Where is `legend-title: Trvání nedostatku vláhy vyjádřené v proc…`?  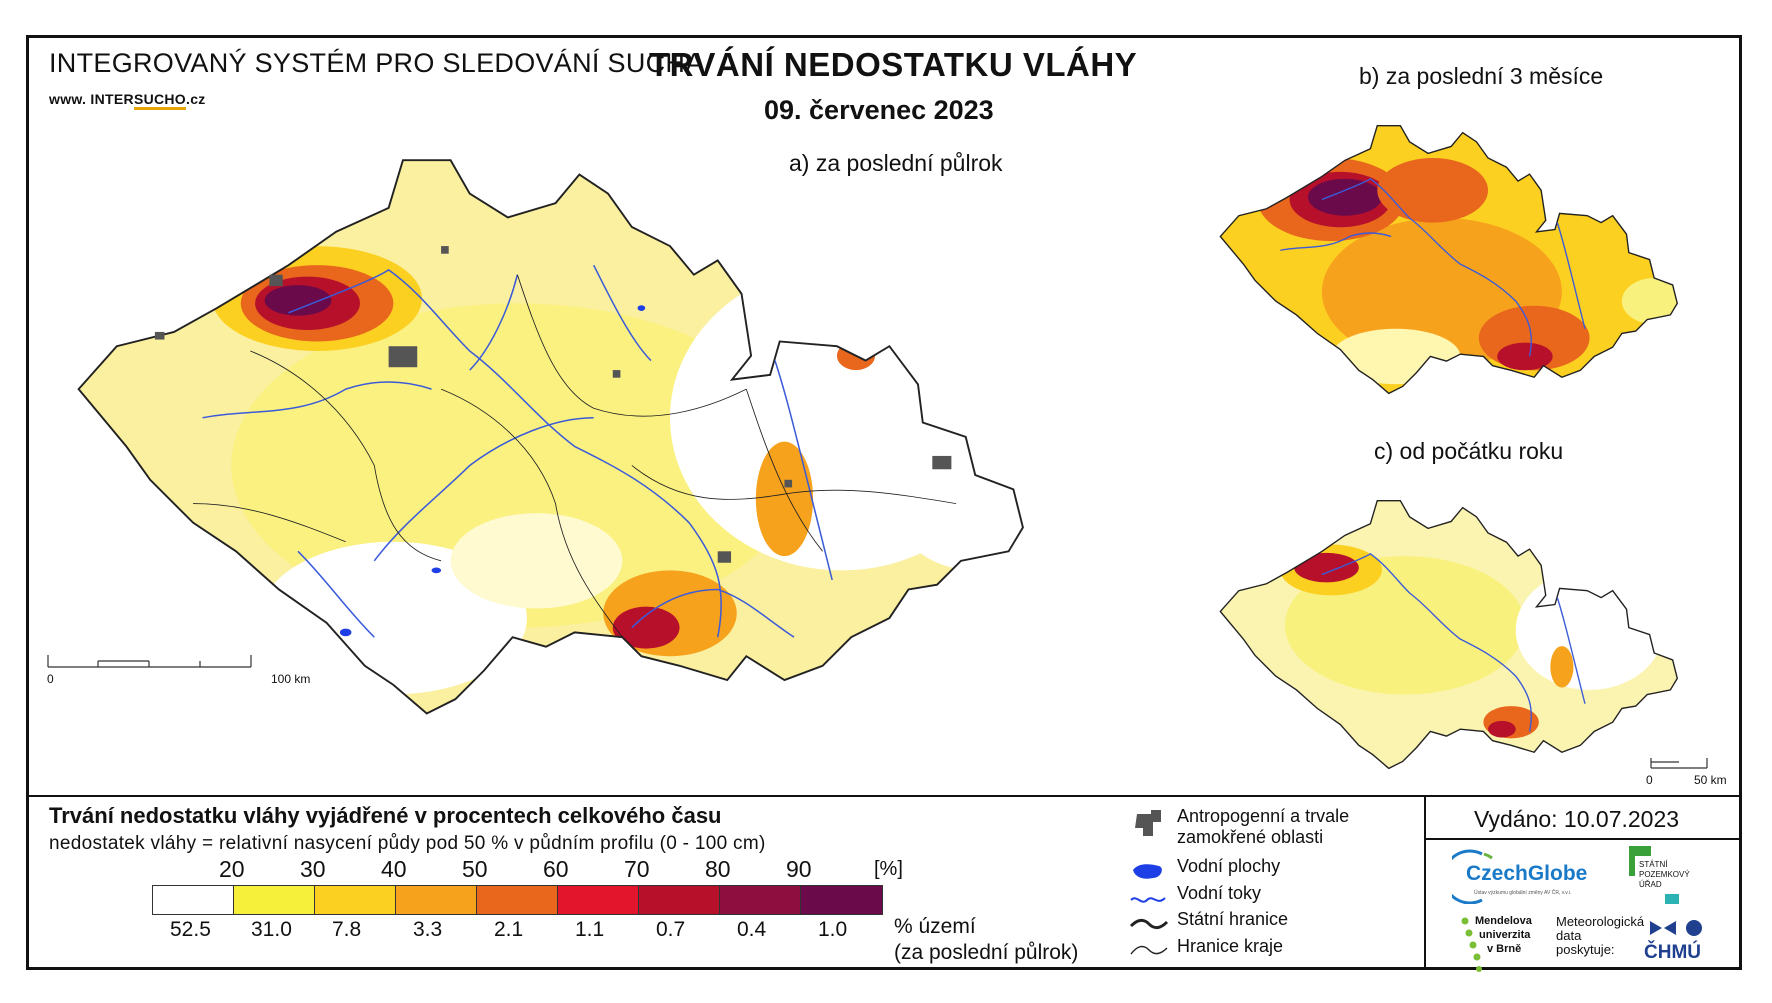 legend-title: Trvání nedostatku vláhy vyjádřené v proc… is located at coordinates (385, 815).